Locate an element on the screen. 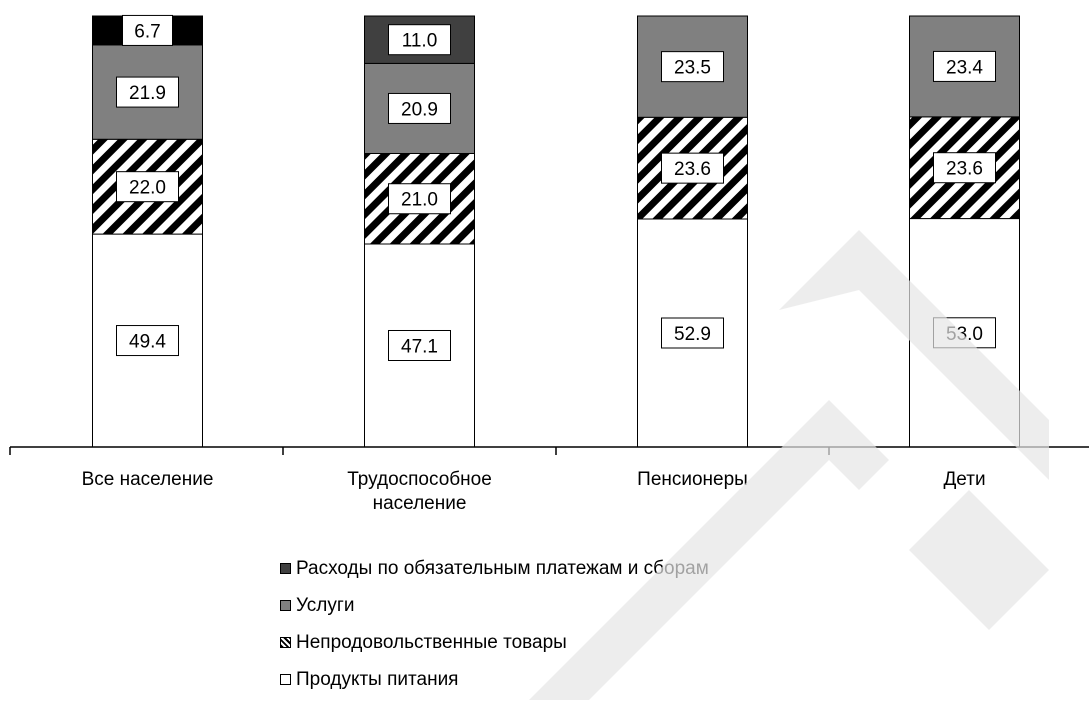 The width and height of the screenshot is (1089, 704). value-label: 11.0 is located at coordinates (420, 41).